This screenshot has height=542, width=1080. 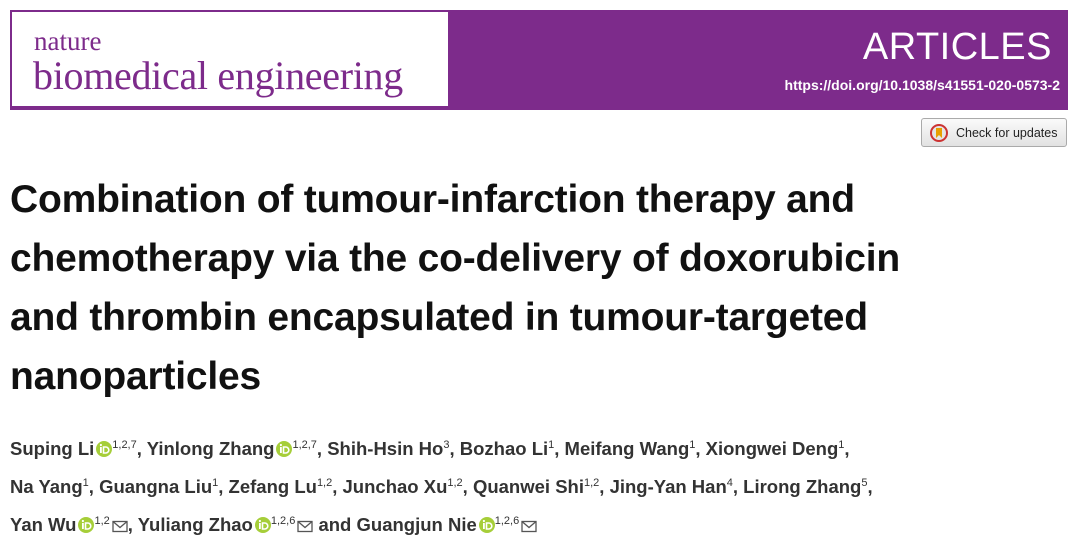 What do you see at coordinates (52, 448) in the screenshot?
I see `author-name: Suping Li` at bounding box center [52, 448].